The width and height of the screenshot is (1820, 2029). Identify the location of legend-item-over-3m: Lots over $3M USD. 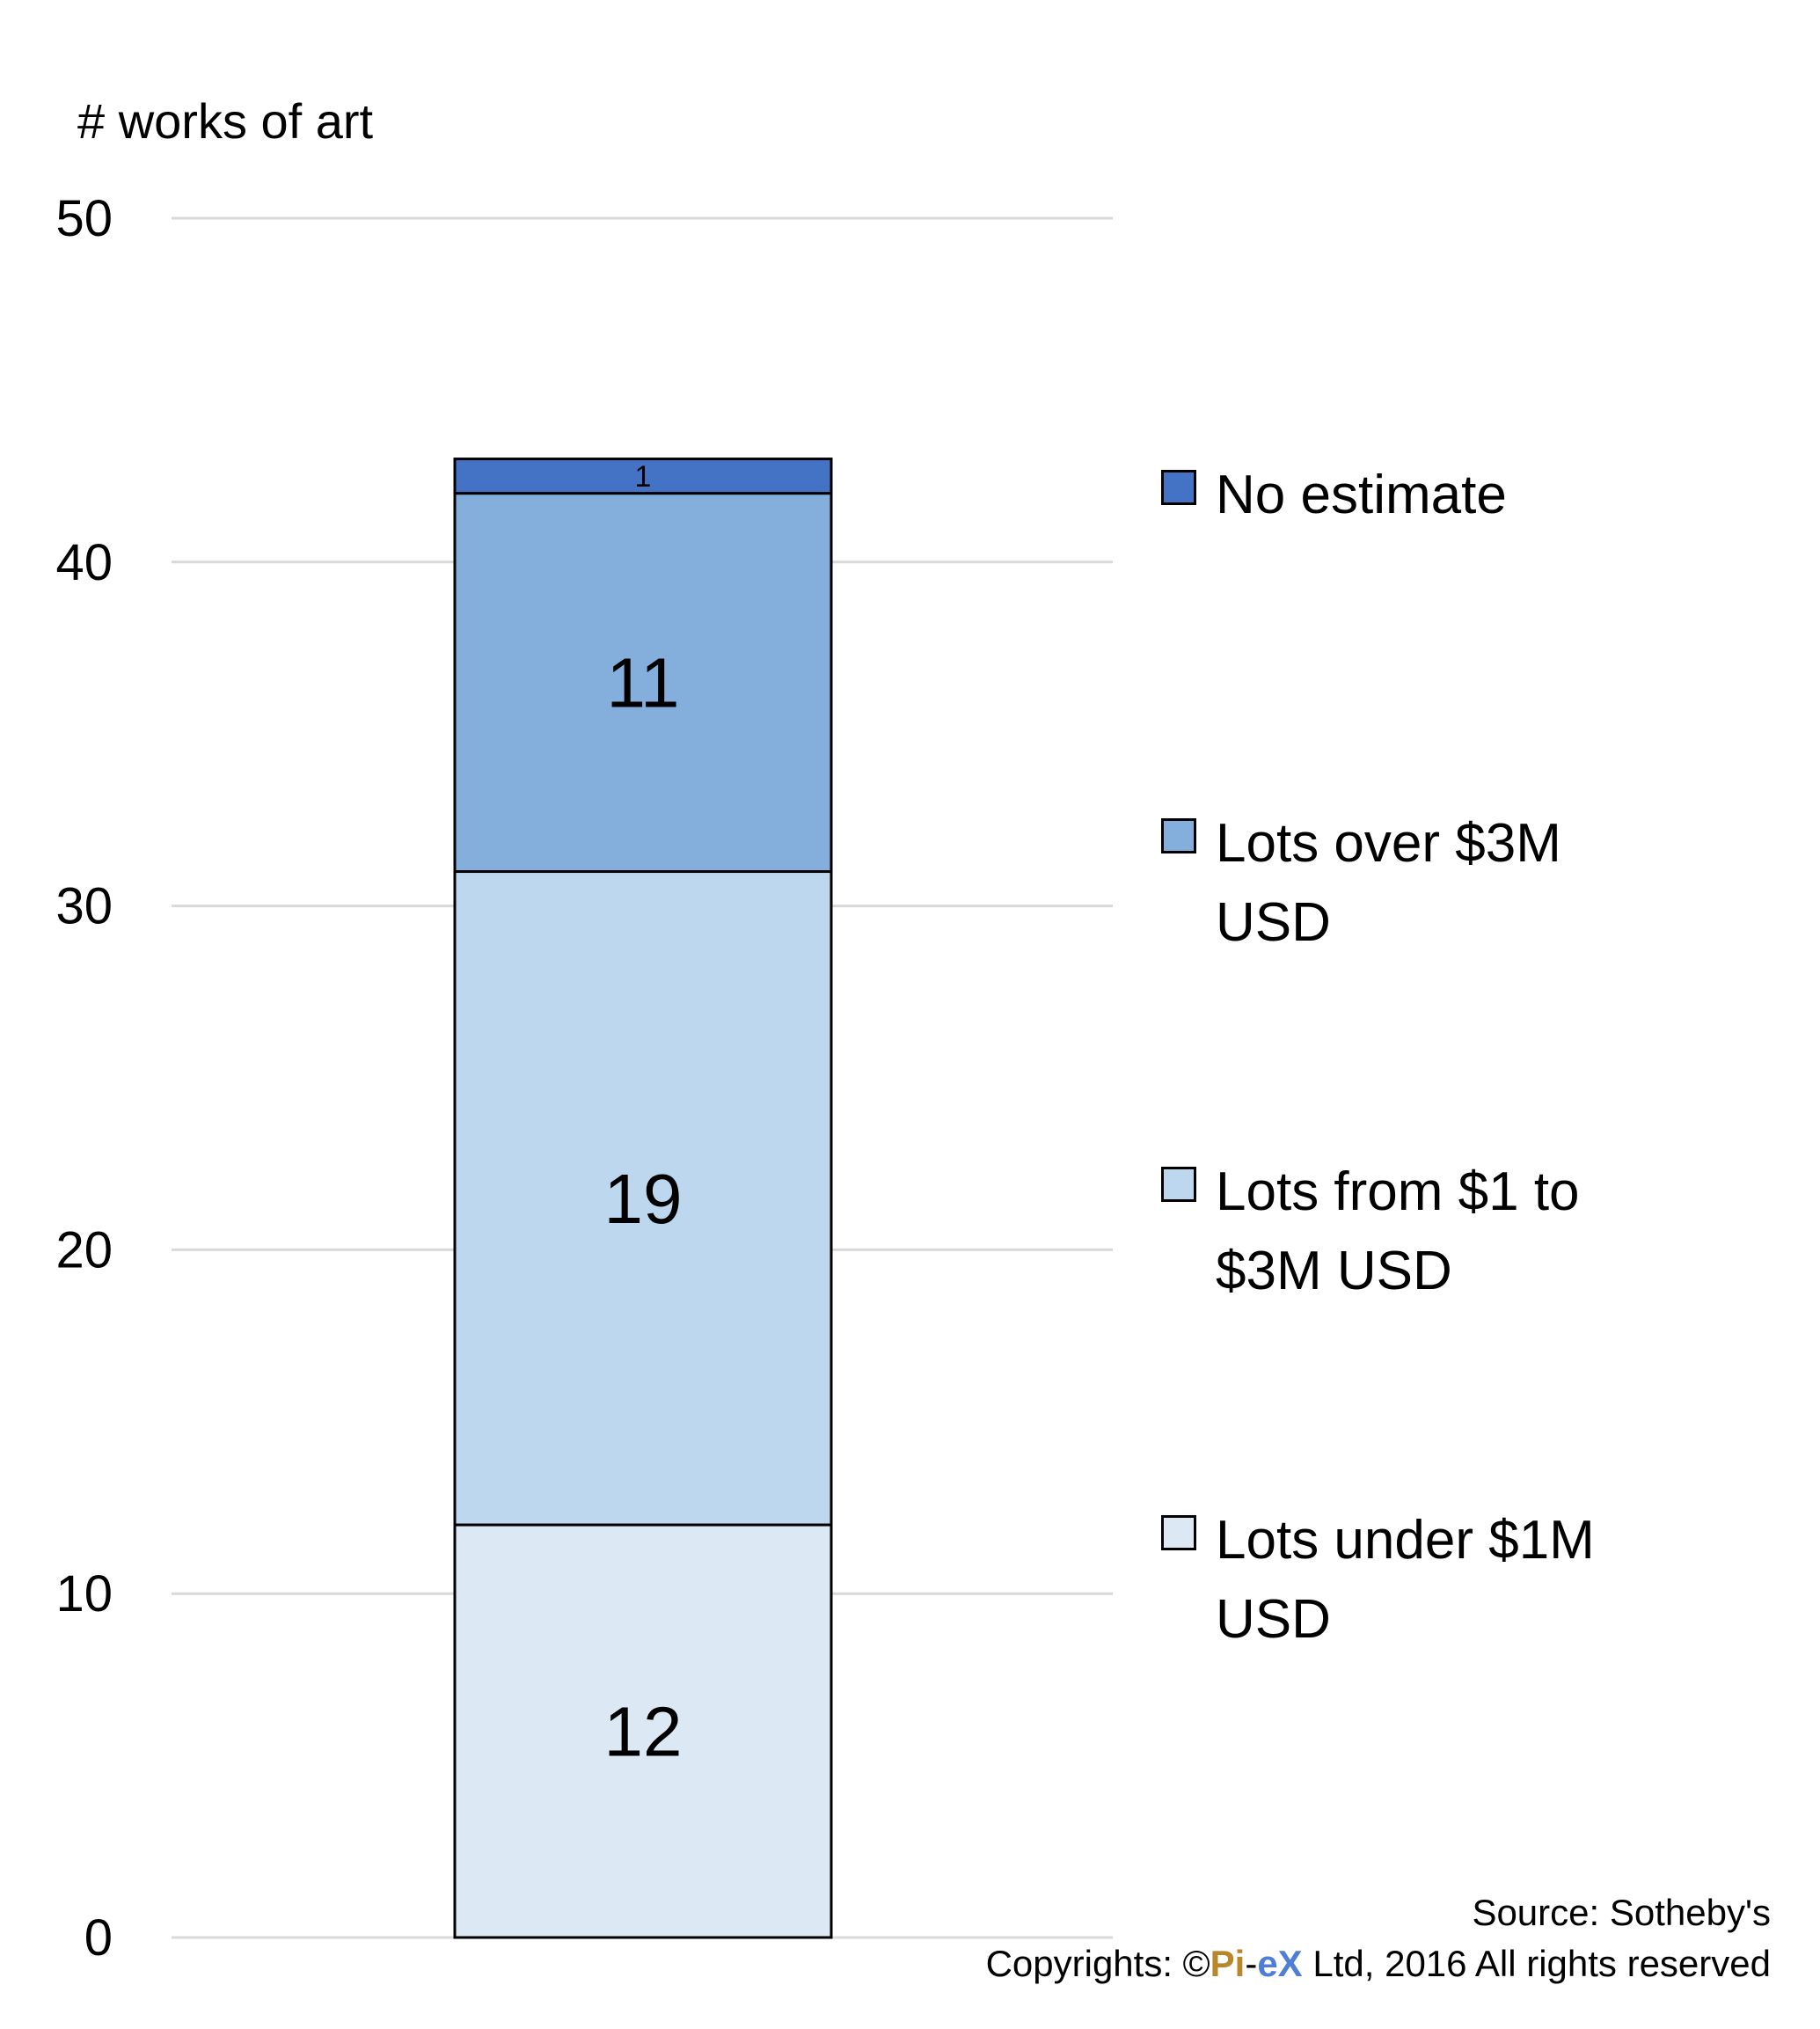
(1477, 883).